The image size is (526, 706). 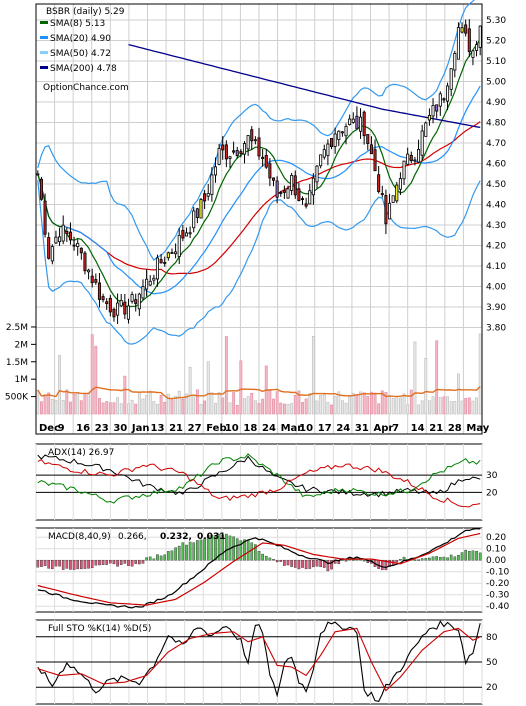 I want to click on x-axis-label: 10, so click(x=232, y=428).